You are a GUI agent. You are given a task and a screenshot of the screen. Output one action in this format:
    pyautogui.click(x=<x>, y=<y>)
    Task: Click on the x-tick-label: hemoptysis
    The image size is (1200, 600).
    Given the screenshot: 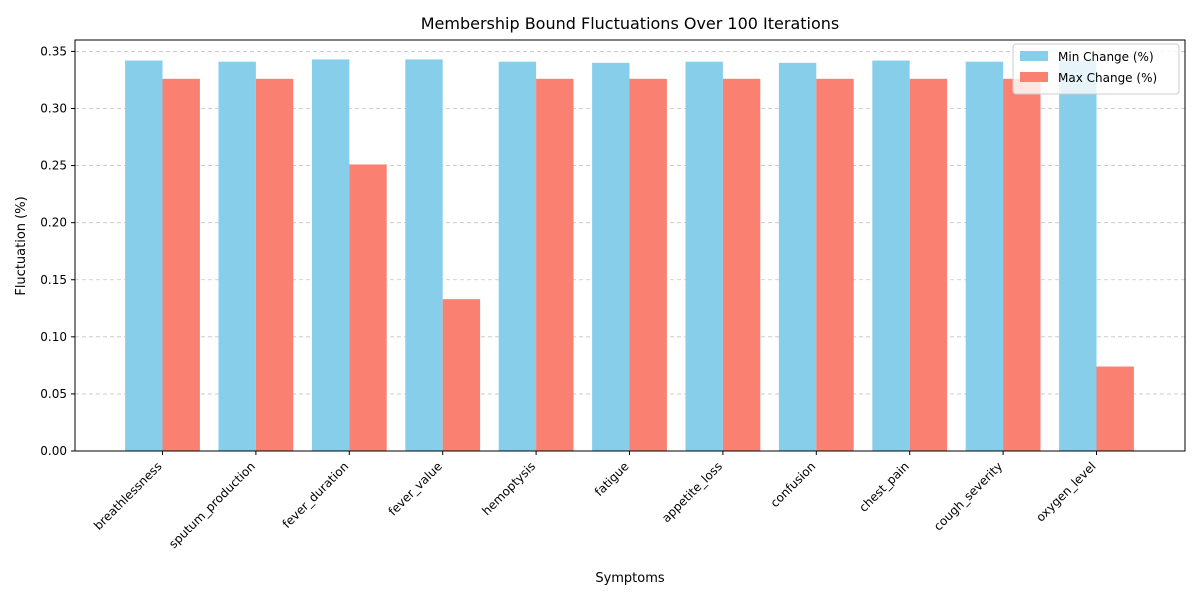 What is the action you would take?
    pyautogui.click(x=508, y=488)
    